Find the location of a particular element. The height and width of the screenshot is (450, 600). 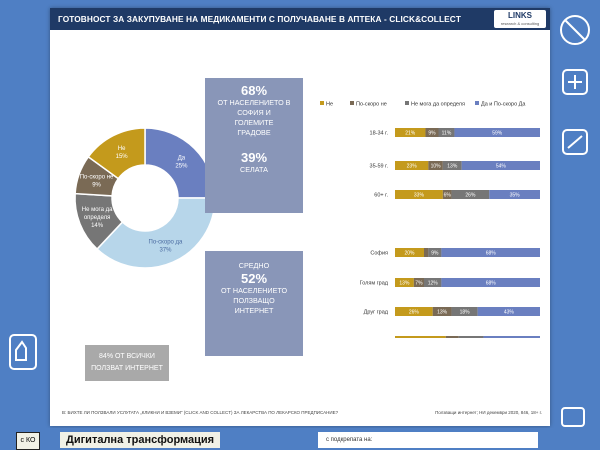

bar-value-label: 43% is located at coordinates (509, 313).